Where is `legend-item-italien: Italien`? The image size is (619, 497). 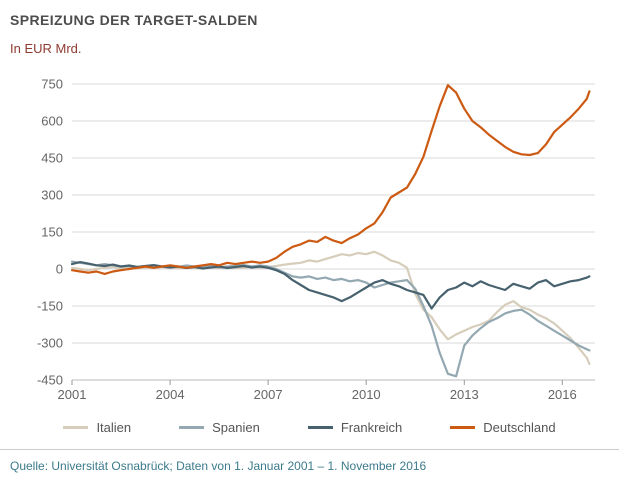 legend-item-italien: Italien is located at coordinates (97, 427).